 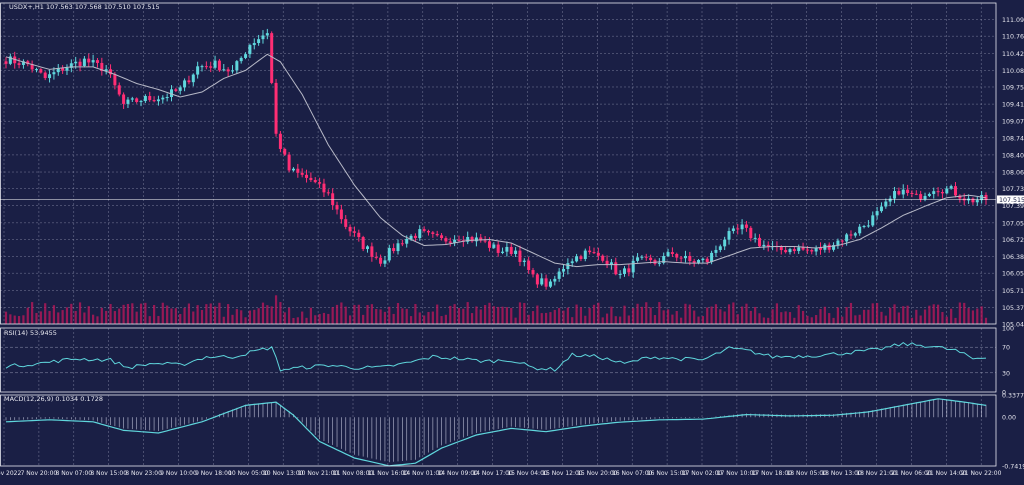 What do you see at coordinates (353, 473) in the screenshot?
I see `time-axis-label: 11 Nov 08:00` at bounding box center [353, 473].